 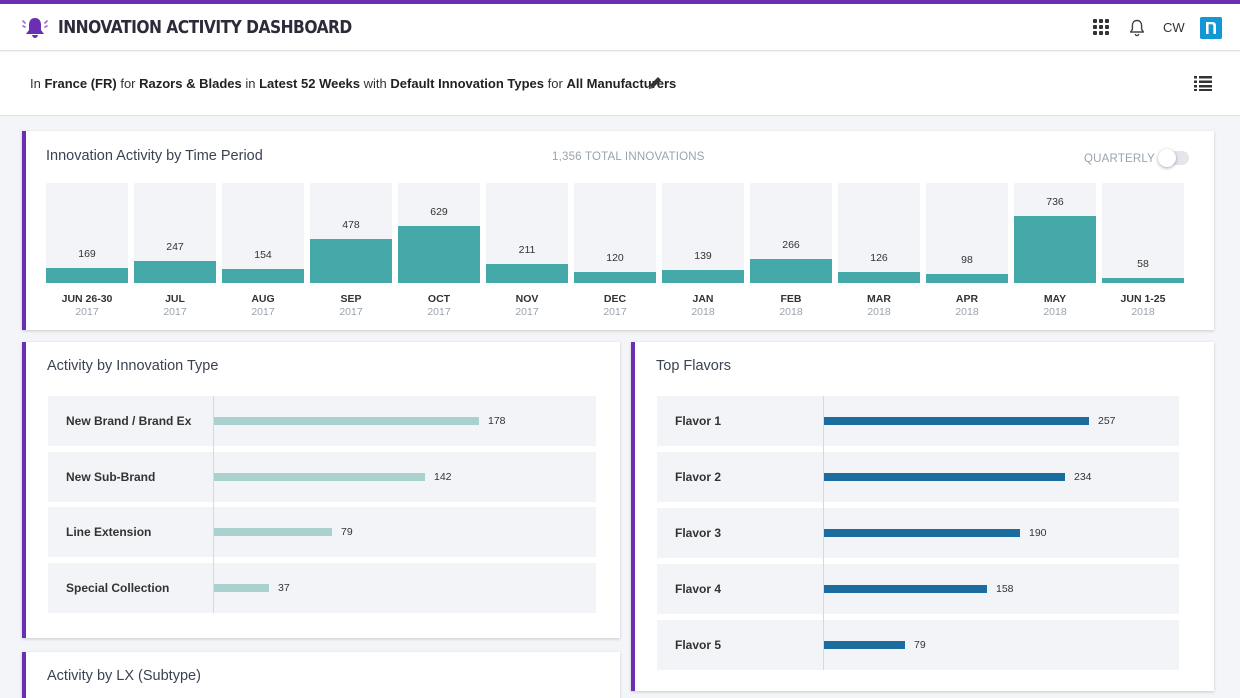 I want to click on time-period-column: 154, so click(x=263, y=233).